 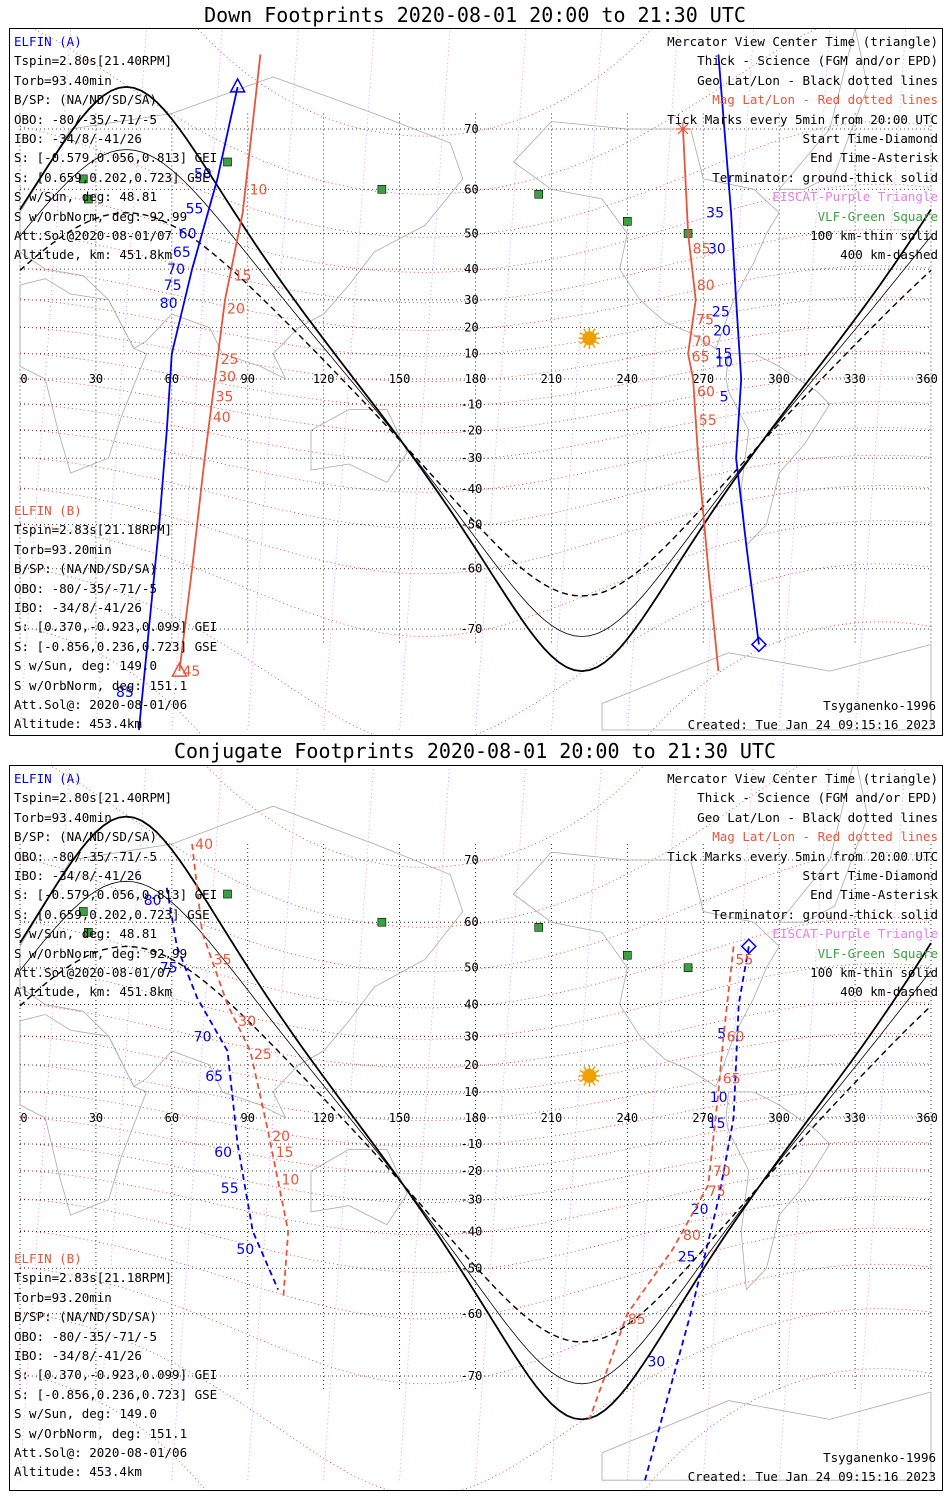 I want to click on lat-tick-label: 70, so click(x=471, y=860).